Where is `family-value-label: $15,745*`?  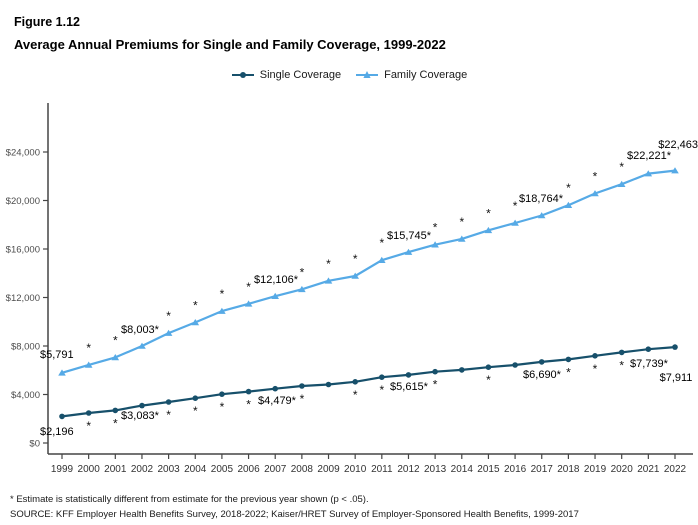 family-value-label: $15,745* is located at coordinates (409, 236).